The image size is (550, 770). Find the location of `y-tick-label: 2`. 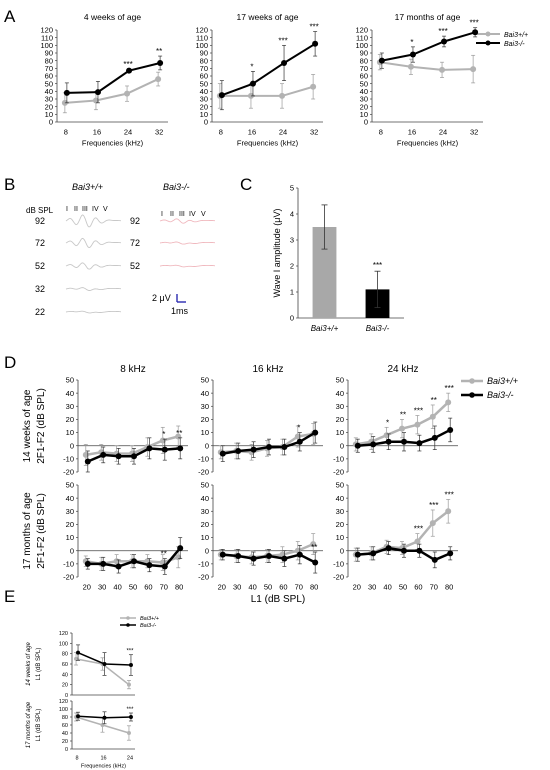

y-tick-label: 2 is located at coordinates (292, 266).